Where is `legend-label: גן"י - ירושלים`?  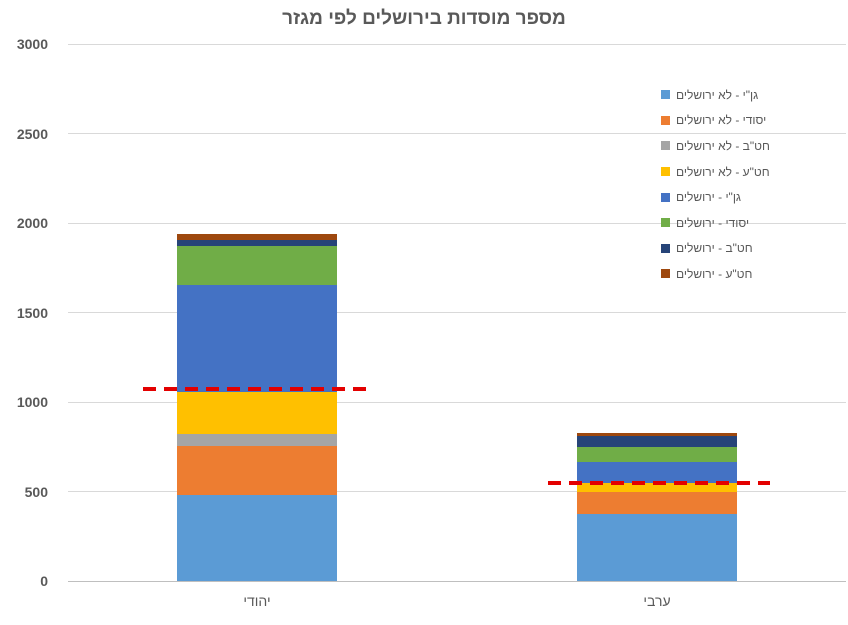 legend-label: גן"י - ירושלים is located at coordinates (709, 197).